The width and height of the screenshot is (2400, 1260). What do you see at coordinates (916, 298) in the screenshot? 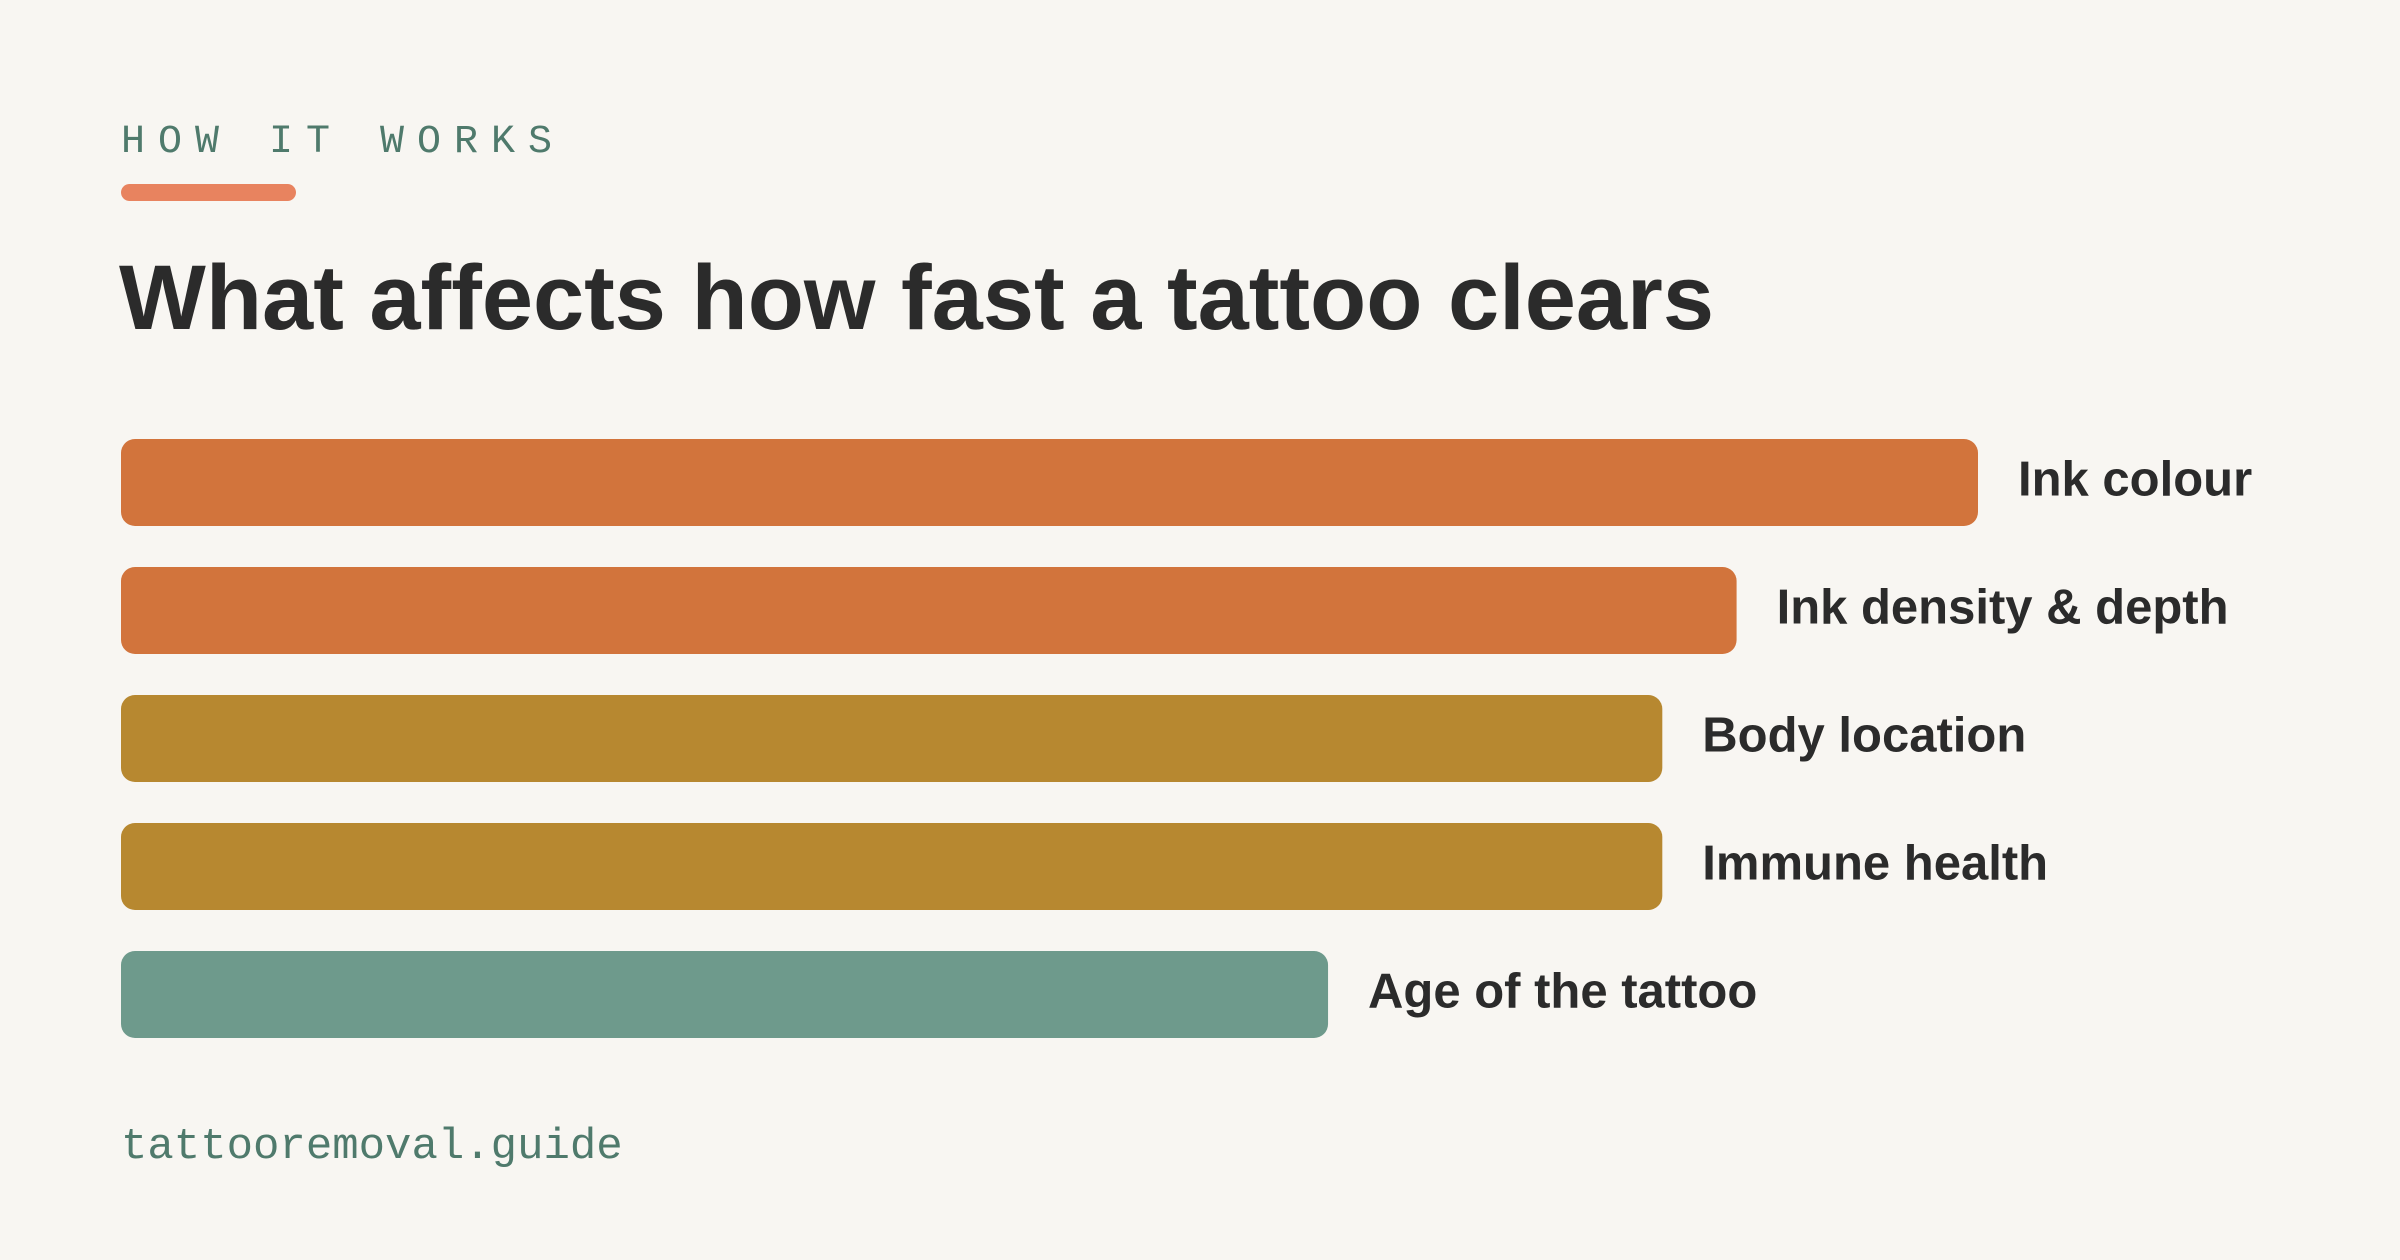
I see `chart-title: What affects how fast a tattoo clears` at bounding box center [916, 298].